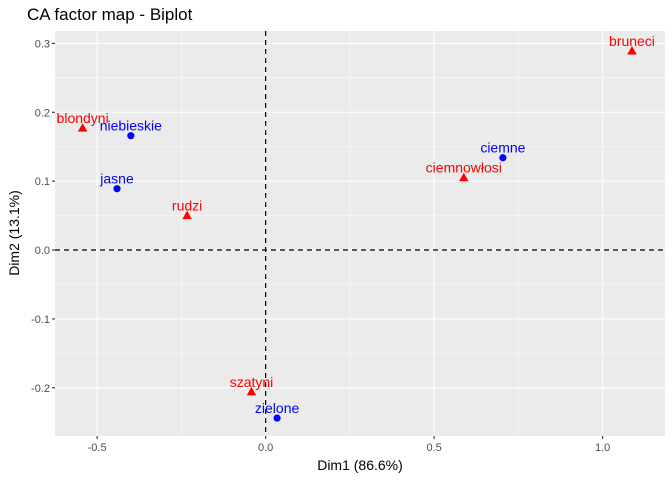 The height and width of the screenshot is (480, 672). What do you see at coordinates (349, 445) in the screenshot?
I see `x-axis-ticks: -0.5 0.0 0.5 1.0` at bounding box center [349, 445].